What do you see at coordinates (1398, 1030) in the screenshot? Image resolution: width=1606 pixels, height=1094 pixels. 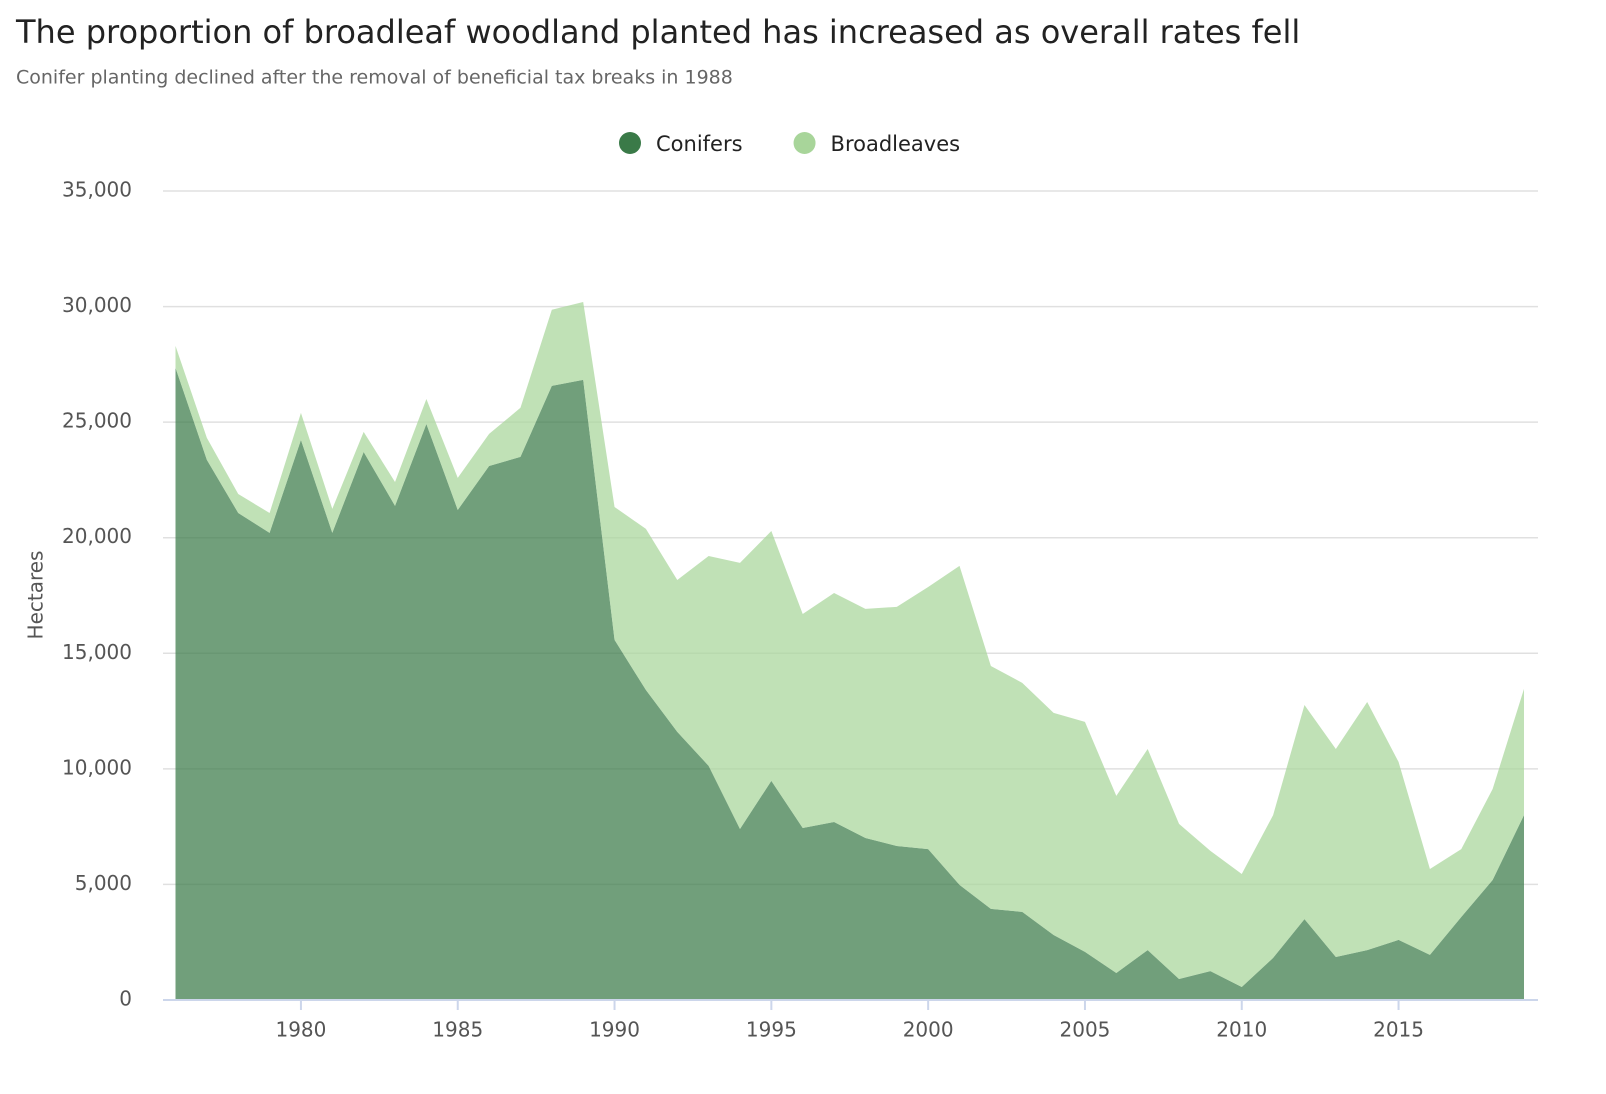 I see `x-tick-label: 2015` at bounding box center [1398, 1030].